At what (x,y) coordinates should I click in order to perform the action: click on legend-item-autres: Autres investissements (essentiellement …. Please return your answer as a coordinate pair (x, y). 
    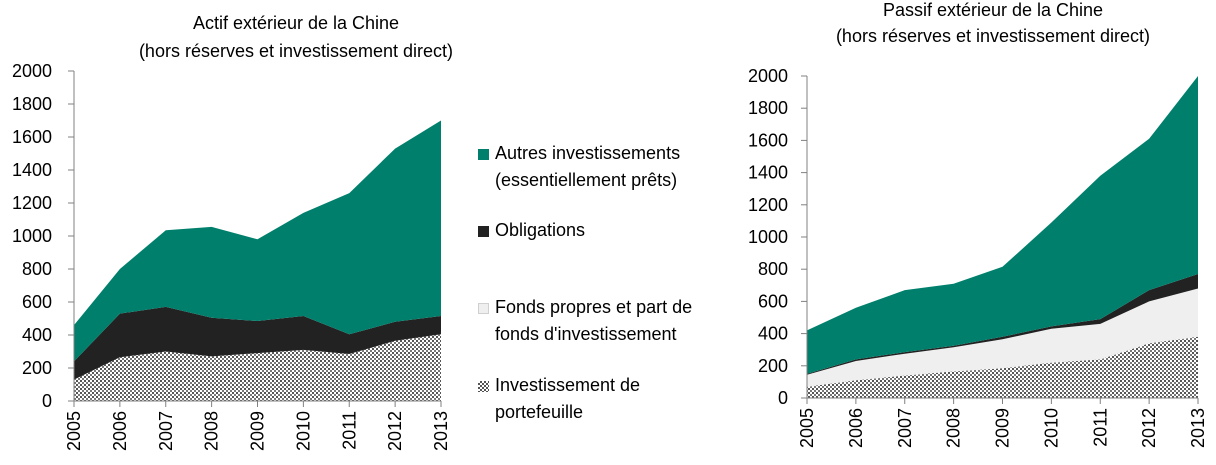
    Looking at the image, I should click on (579, 167).